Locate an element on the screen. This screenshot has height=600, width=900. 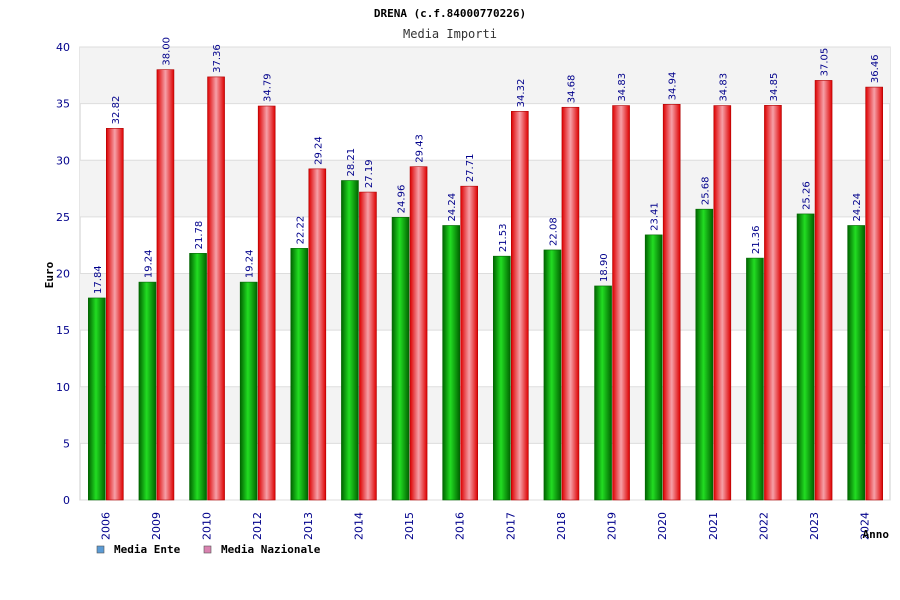
value-label: 21.78 is located at coordinates (199, 235).